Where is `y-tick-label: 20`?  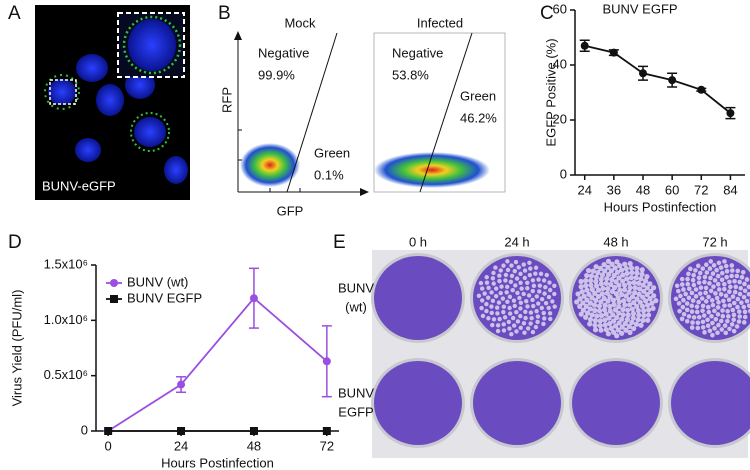 y-tick-label: 20 is located at coordinates (560, 118).